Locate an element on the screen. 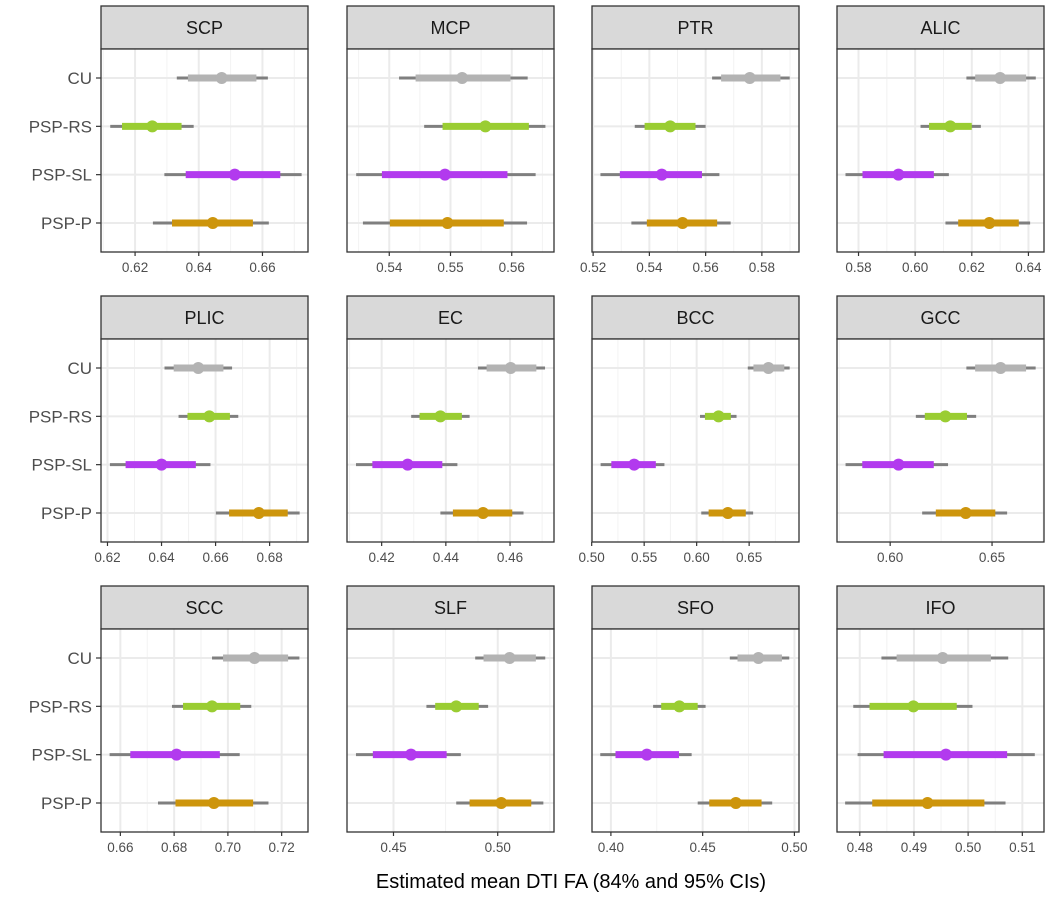  x-tick-label: 0.55 is located at coordinates (644, 557).